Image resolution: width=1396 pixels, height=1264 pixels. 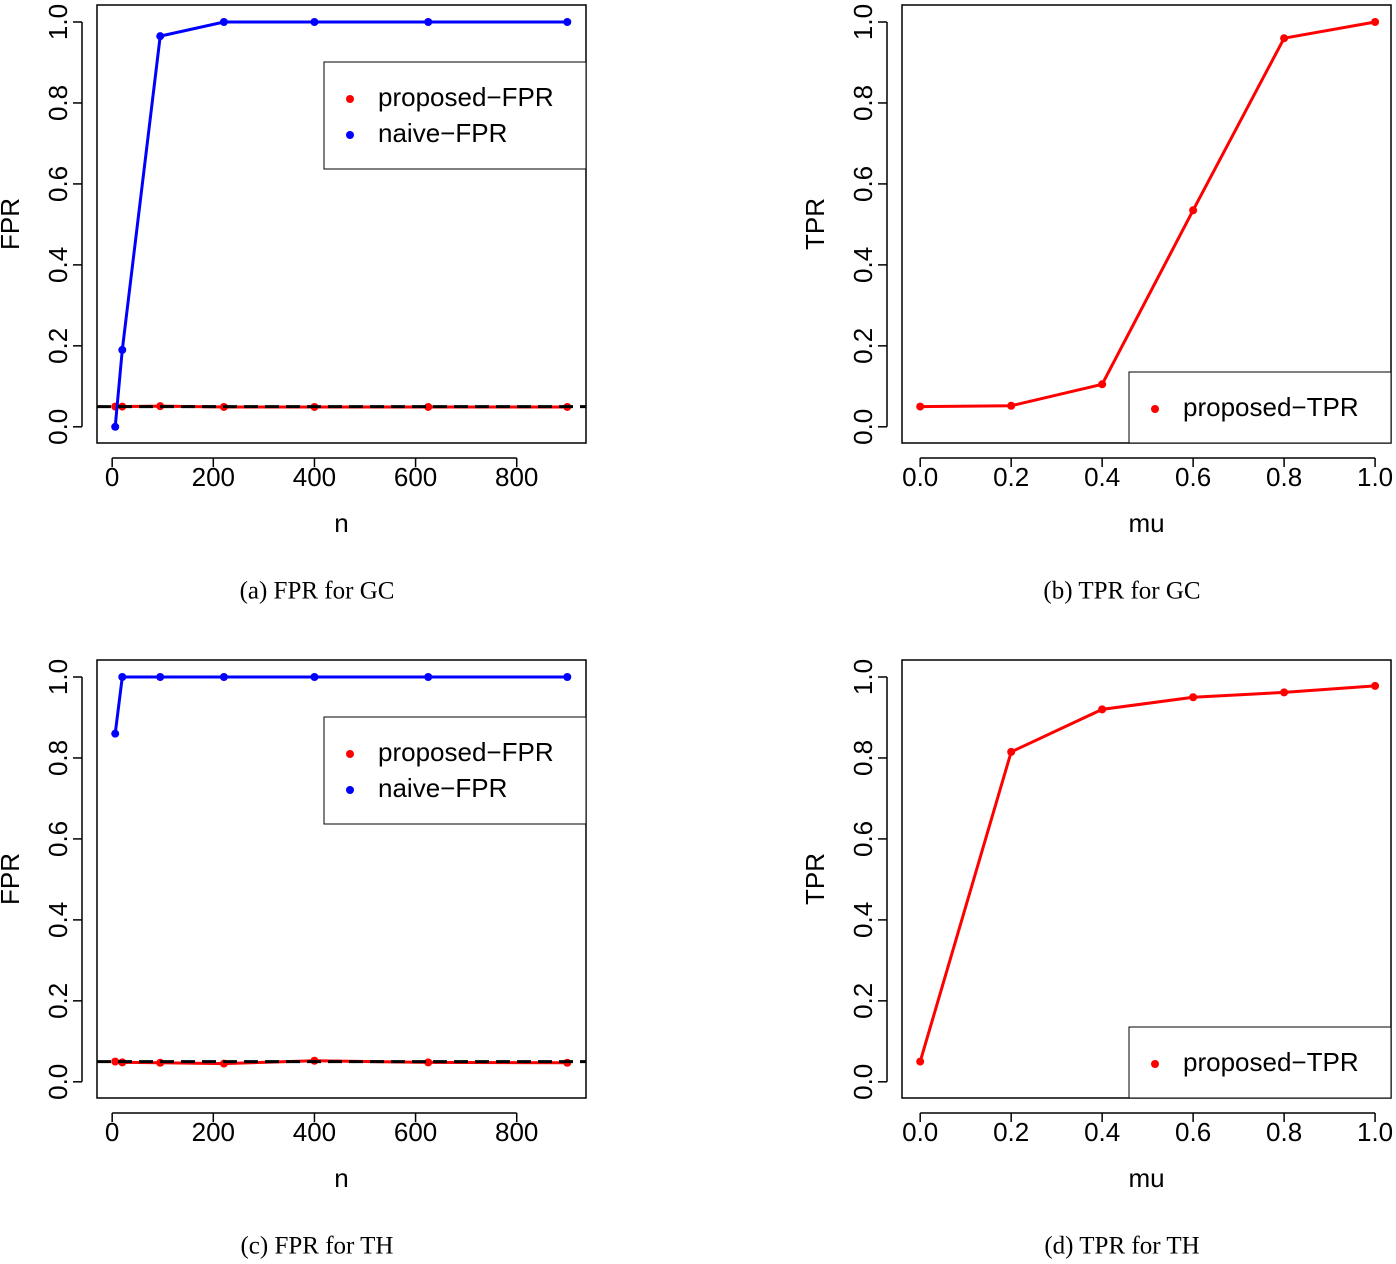 What do you see at coordinates (316, 1246) in the screenshot?
I see `caption: (c) FPR for TH` at bounding box center [316, 1246].